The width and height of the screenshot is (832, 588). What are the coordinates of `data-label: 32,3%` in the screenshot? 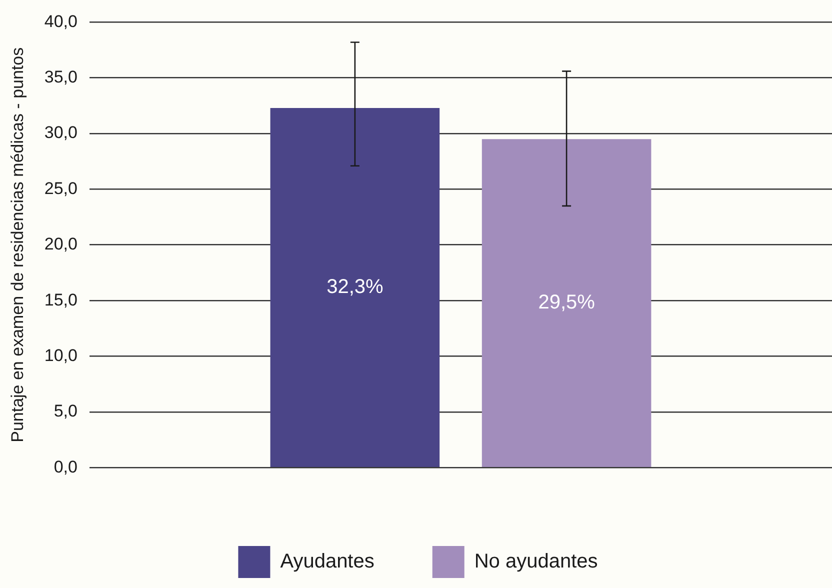 It's located at (355, 287).